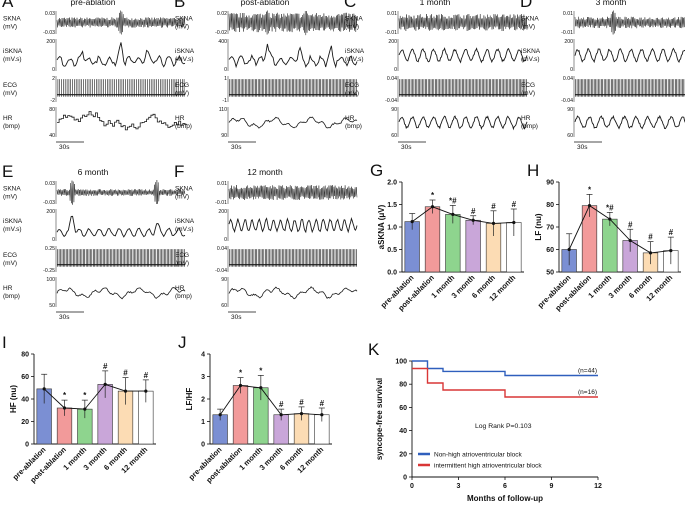 This screenshot has height=512, width=685. I want to click on panel-G-marker-5: #, so click(493, 206).